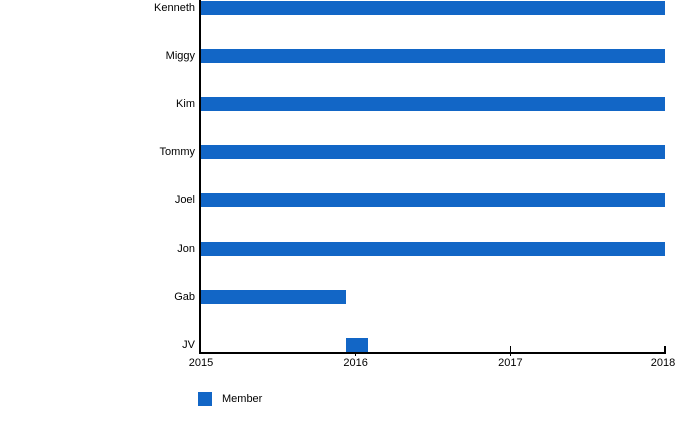 Image resolution: width=700 pixels, height=430 pixels. Describe the element at coordinates (663, 363) in the screenshot. I see `x-axis-label-2018: 2018` at that location.